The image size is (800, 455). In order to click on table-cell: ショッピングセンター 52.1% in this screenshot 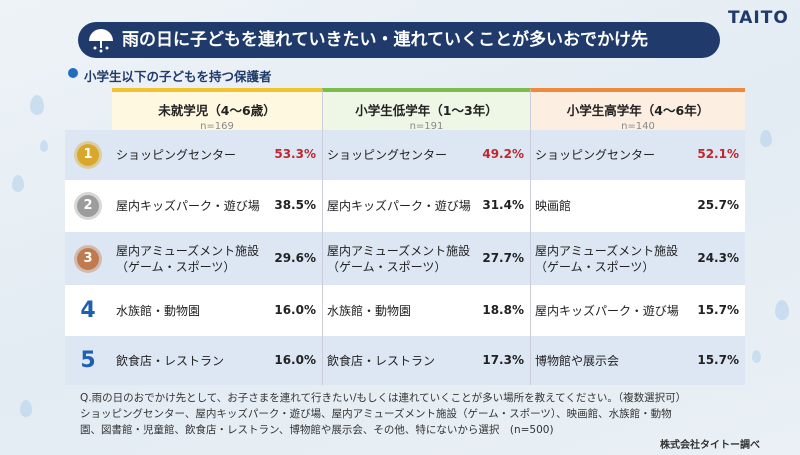, I will do `click(637, 155)`.